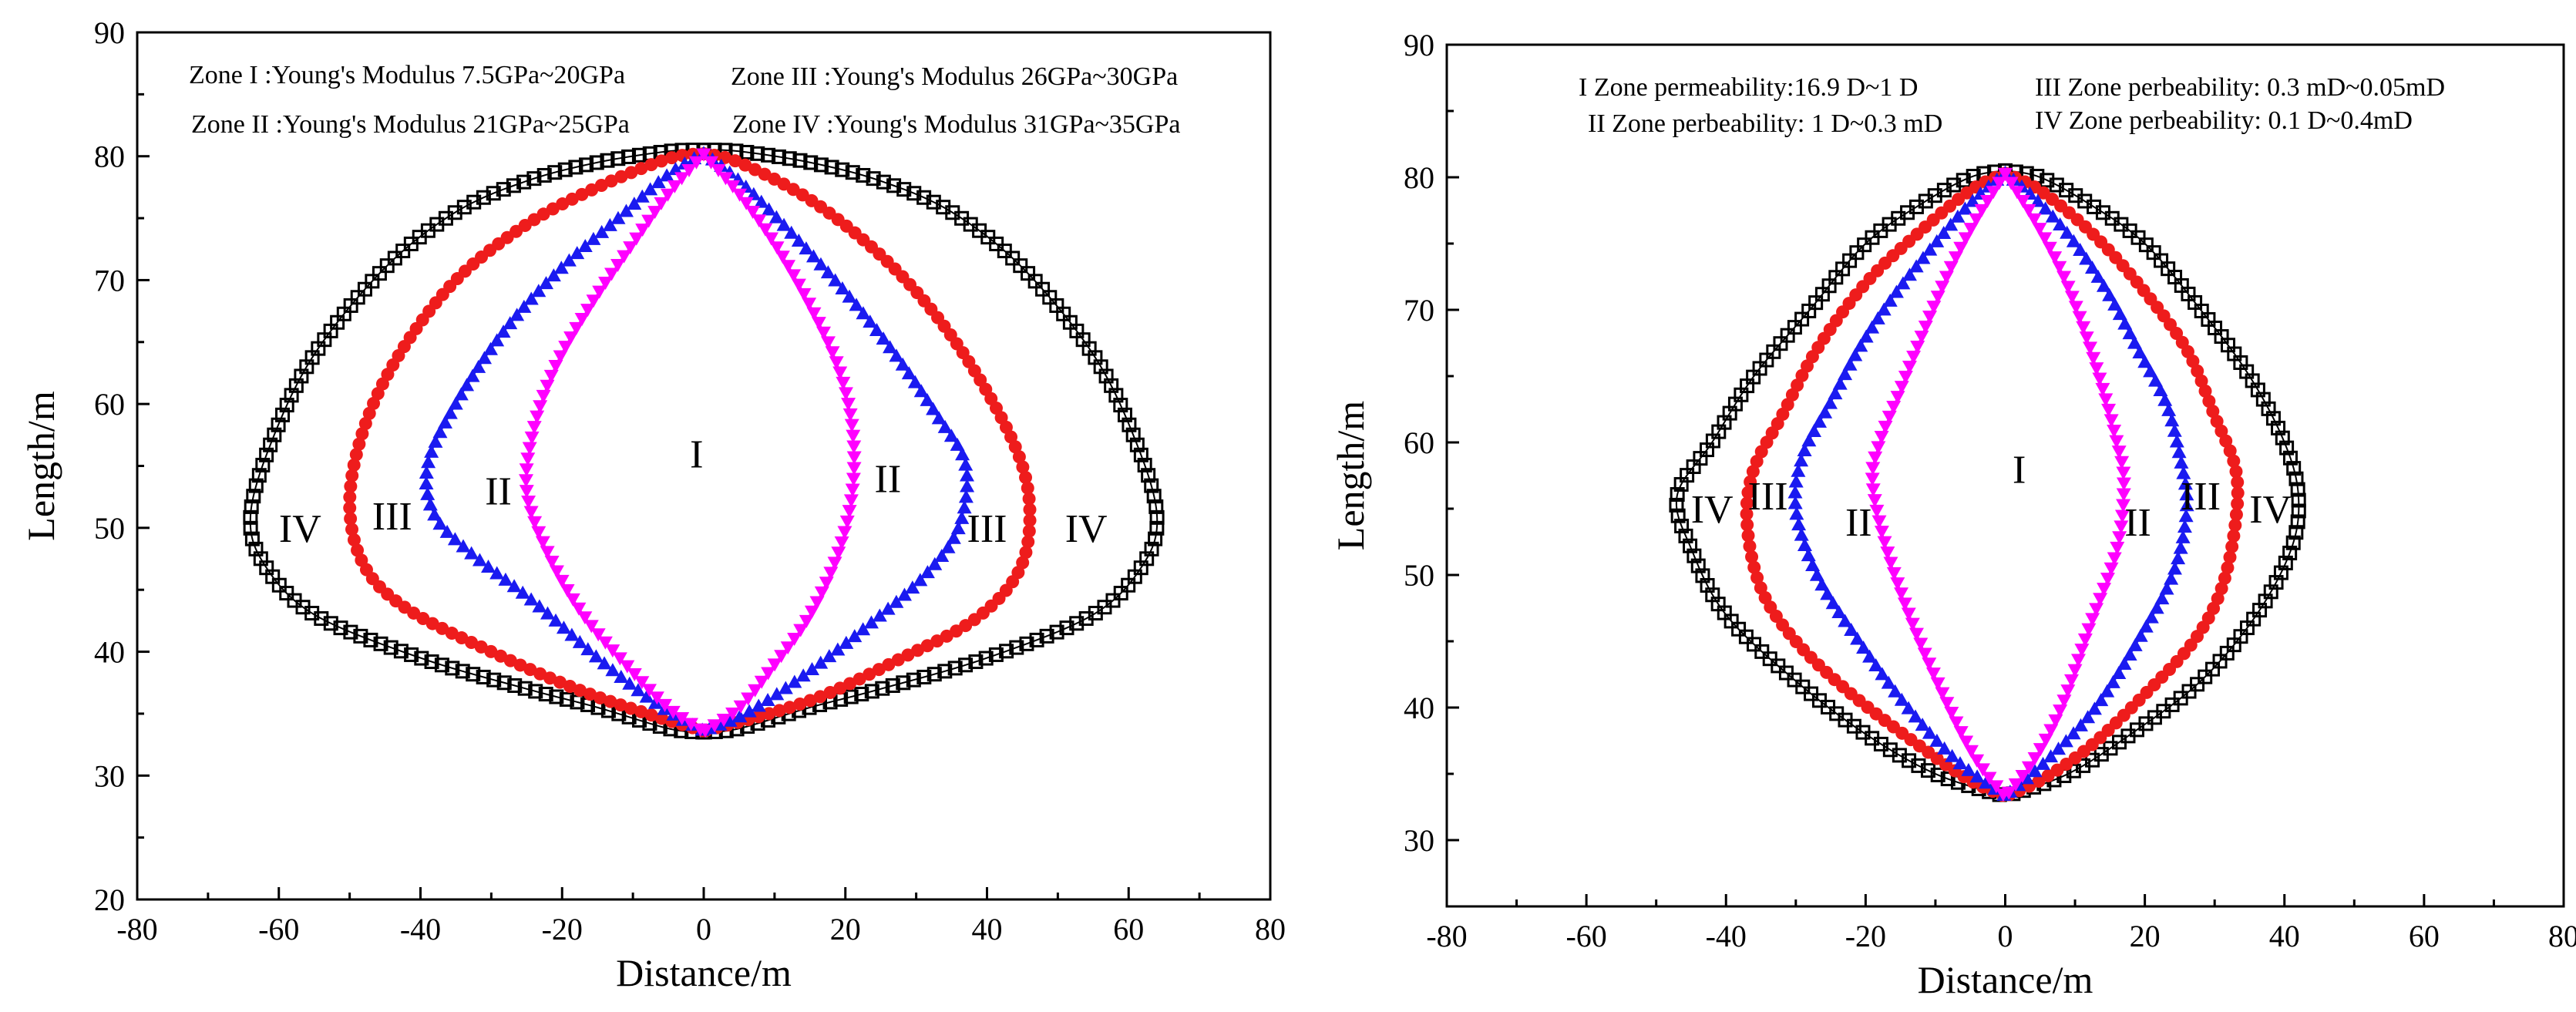 The image size is (2576, 1012). What do you see at coordinates (1419, 708) in the screenshot?
I see `y-tick-label: 40` at bounding box center [1419, 708].